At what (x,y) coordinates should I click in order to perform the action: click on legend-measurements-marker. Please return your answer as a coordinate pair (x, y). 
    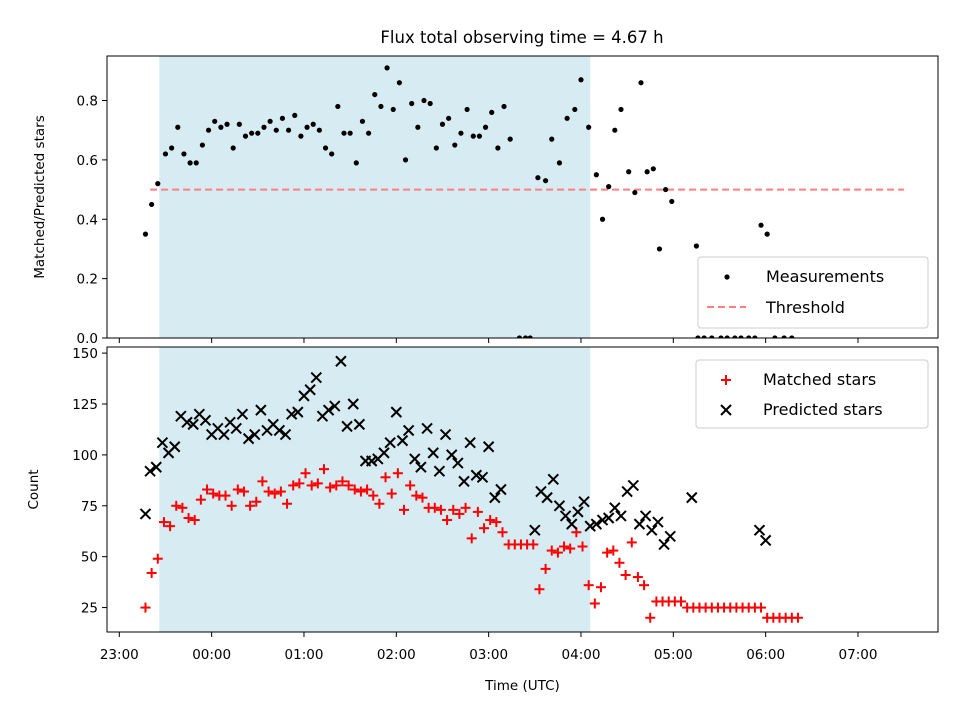
    Looking at the image, I should click on (727, 277).